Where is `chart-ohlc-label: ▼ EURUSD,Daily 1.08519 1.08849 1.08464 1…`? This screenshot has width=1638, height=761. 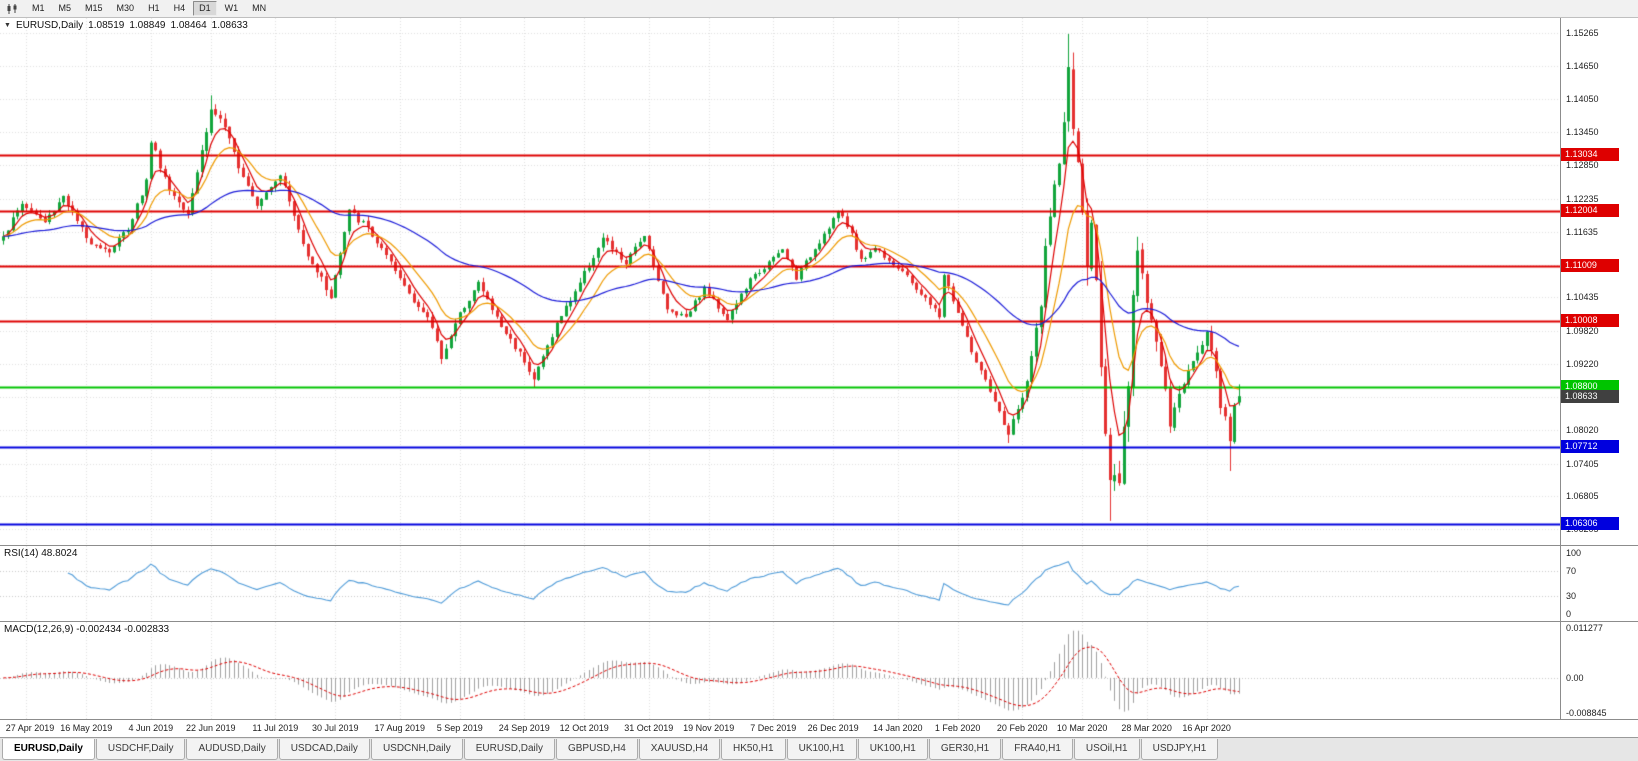 chart-ohlc-label: ▼ EURUSD,Daily 1.08519 1.08849 1.08464 1… is located at coordinates (126, 25).